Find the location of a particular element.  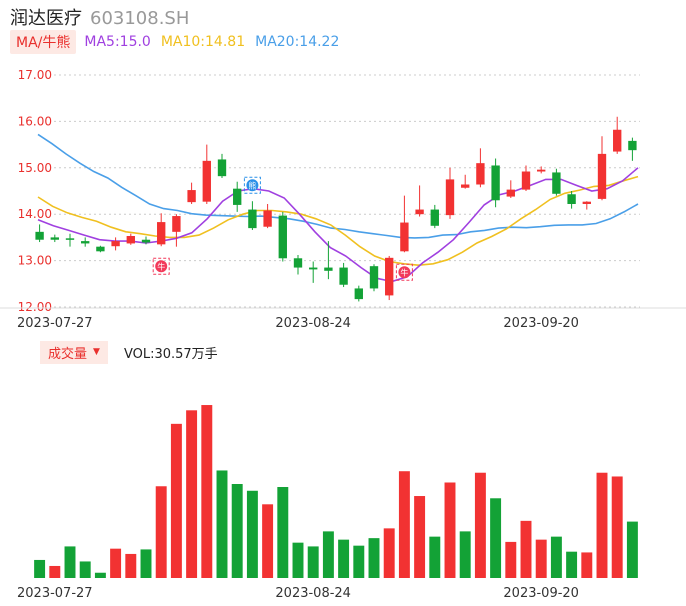

stock-header: 润达医疗 603108.SH is located at coordinates (100, 16).